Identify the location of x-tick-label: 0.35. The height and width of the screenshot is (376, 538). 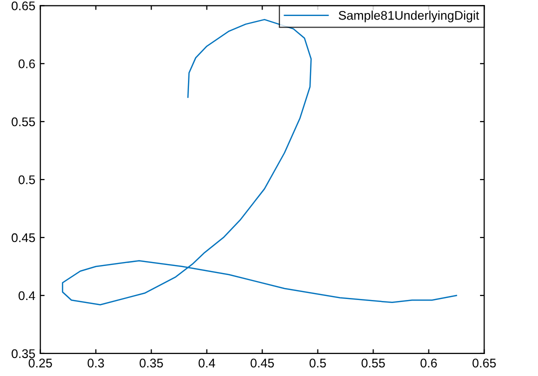
(151, 363).